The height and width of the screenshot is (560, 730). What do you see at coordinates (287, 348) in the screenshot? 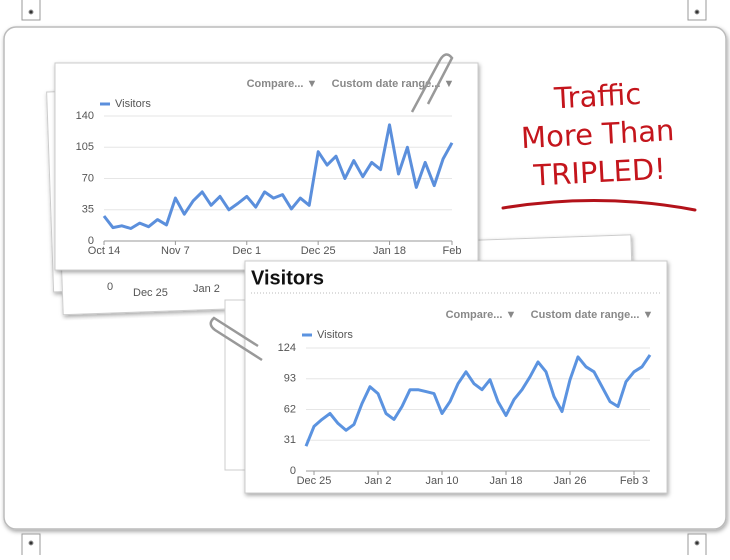
I see `y-tick-label: 124` at bounding box center [287, 348].